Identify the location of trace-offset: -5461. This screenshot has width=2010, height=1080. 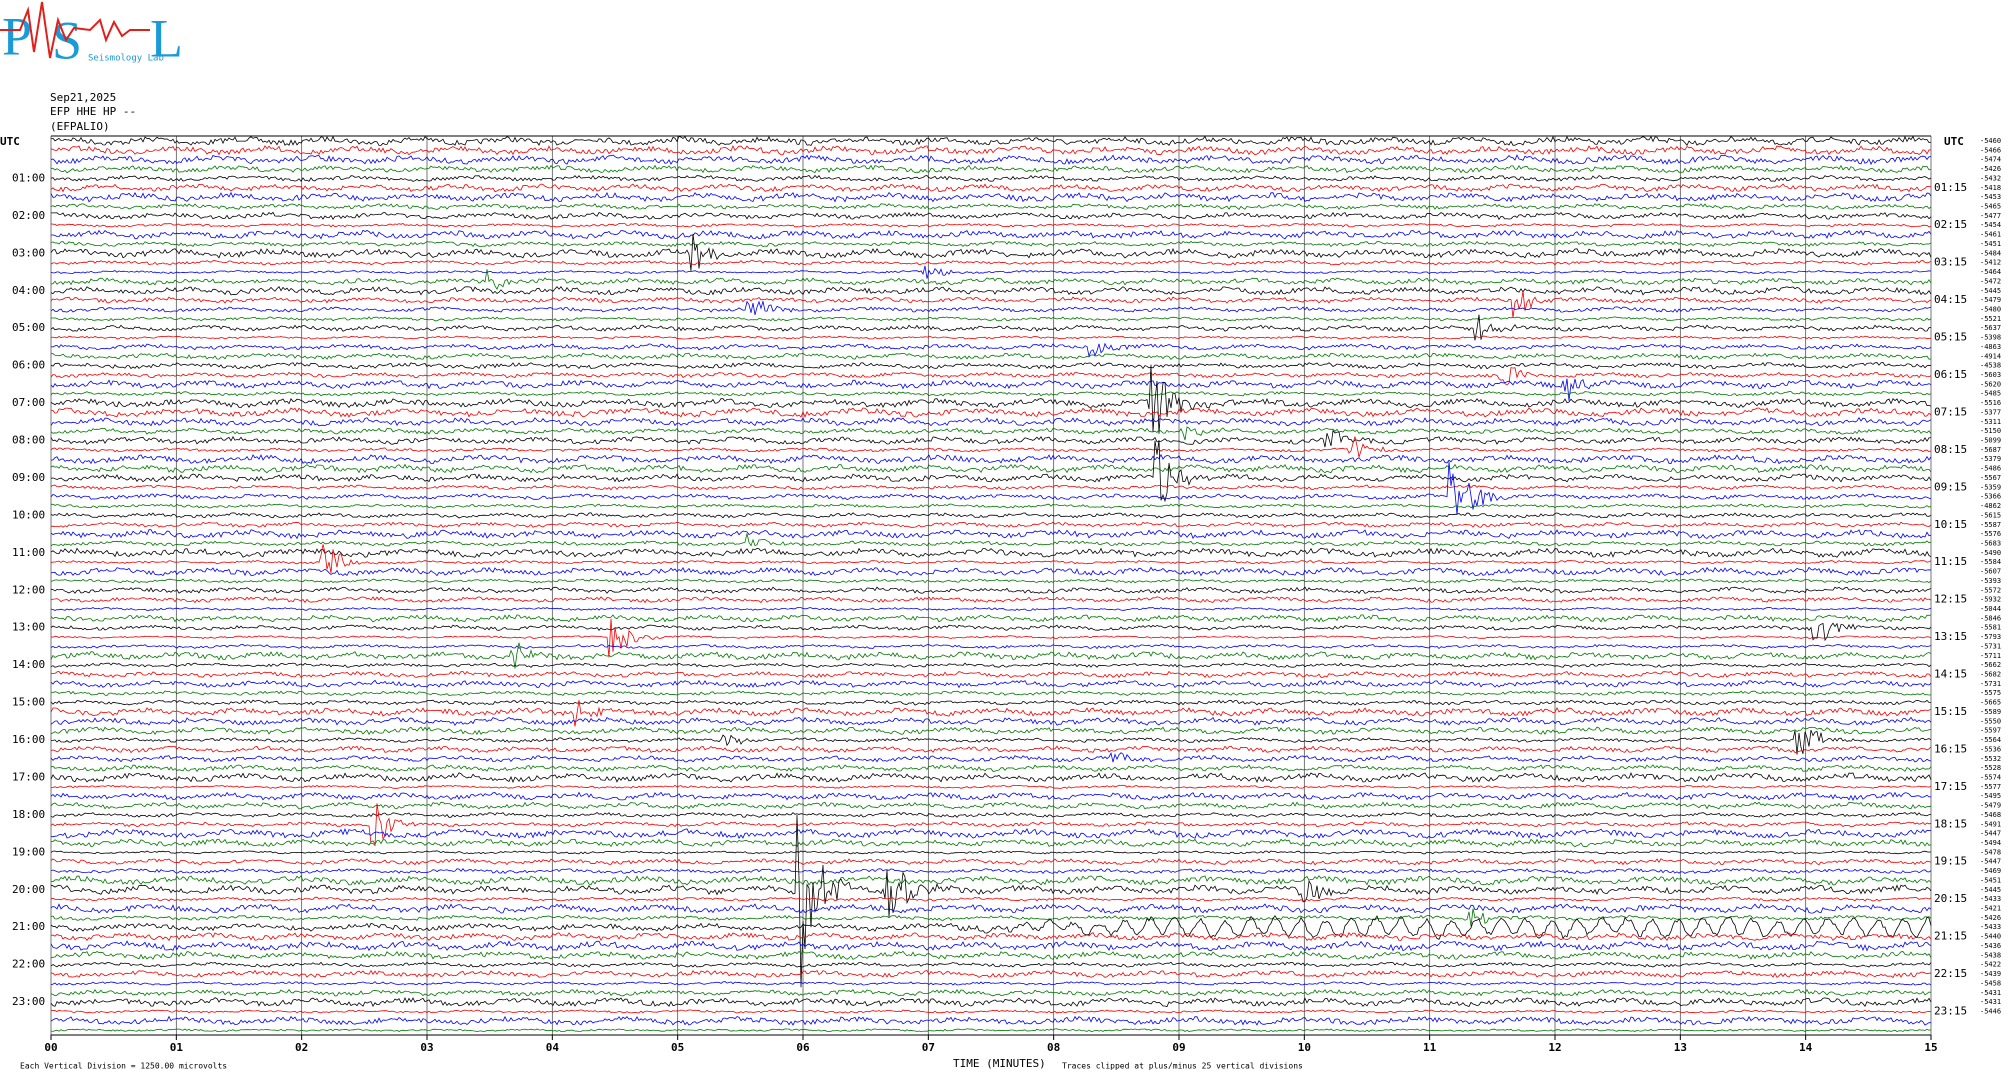
(1990, 235).